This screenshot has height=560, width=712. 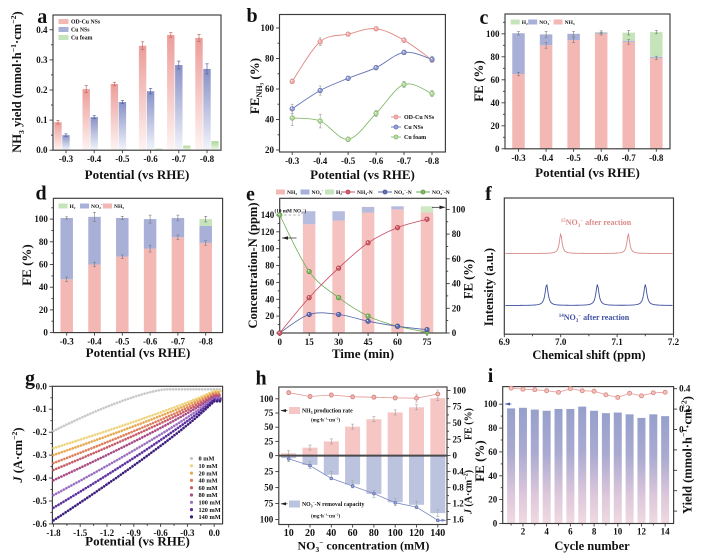 What do you see at coordinates (86, 23) in the screenshot?
I see `svg-text: OD-Cu NSs` at bounding box center [86, 23].